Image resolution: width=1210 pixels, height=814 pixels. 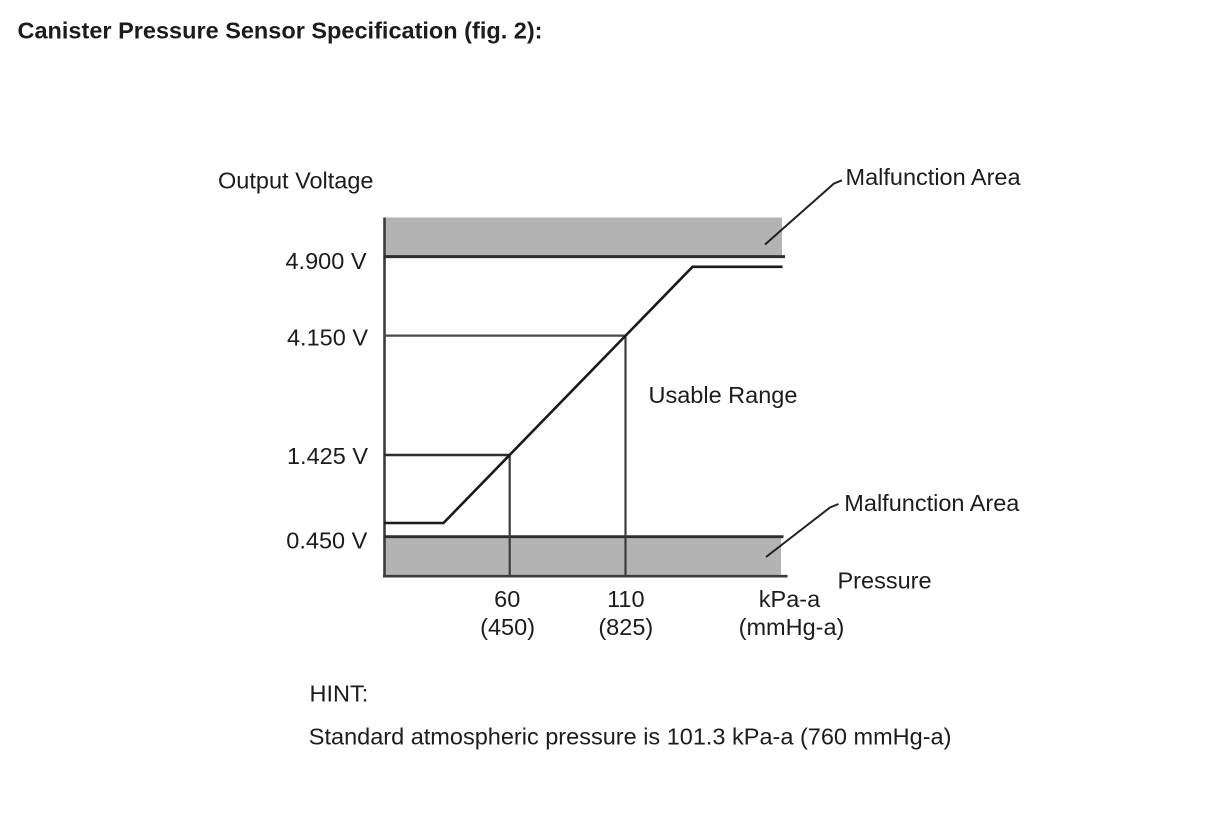 I want to click on svg-text: Usable Range, so click(x=723, y=395).